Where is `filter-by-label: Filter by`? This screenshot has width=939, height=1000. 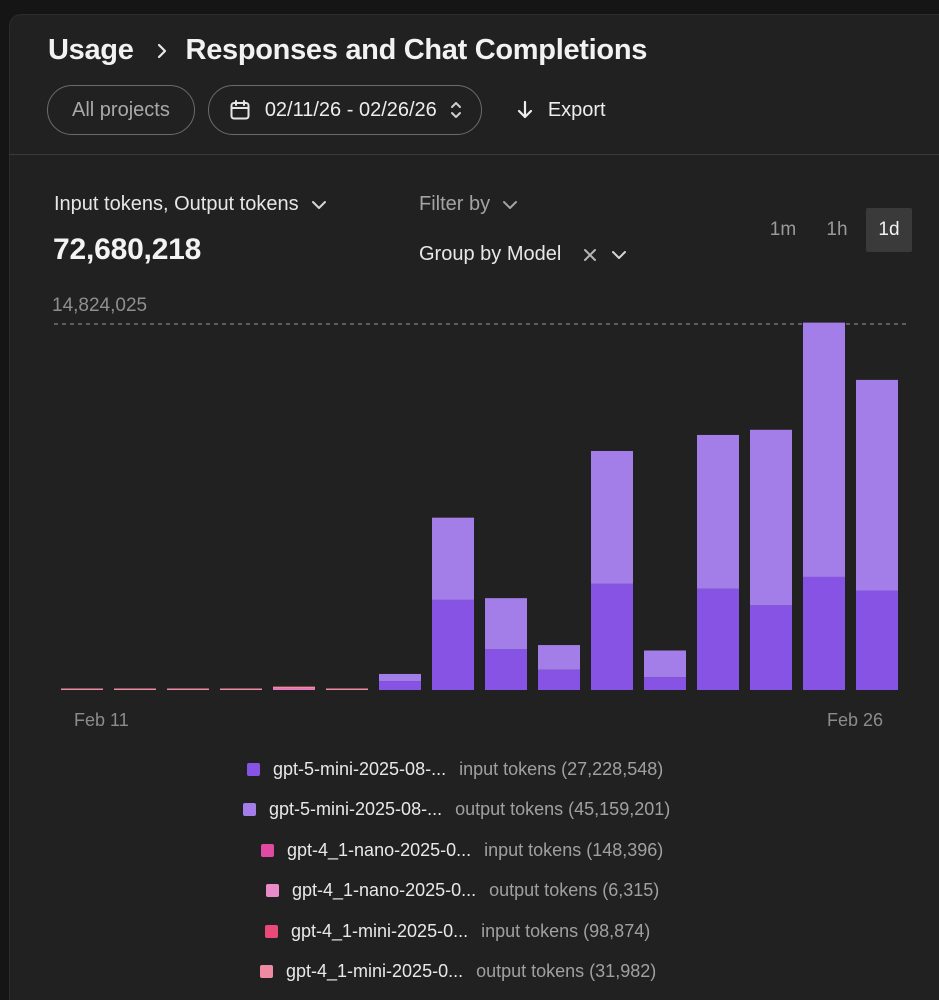 filter-by-label: Filter by is located at coordinates (455, 204).